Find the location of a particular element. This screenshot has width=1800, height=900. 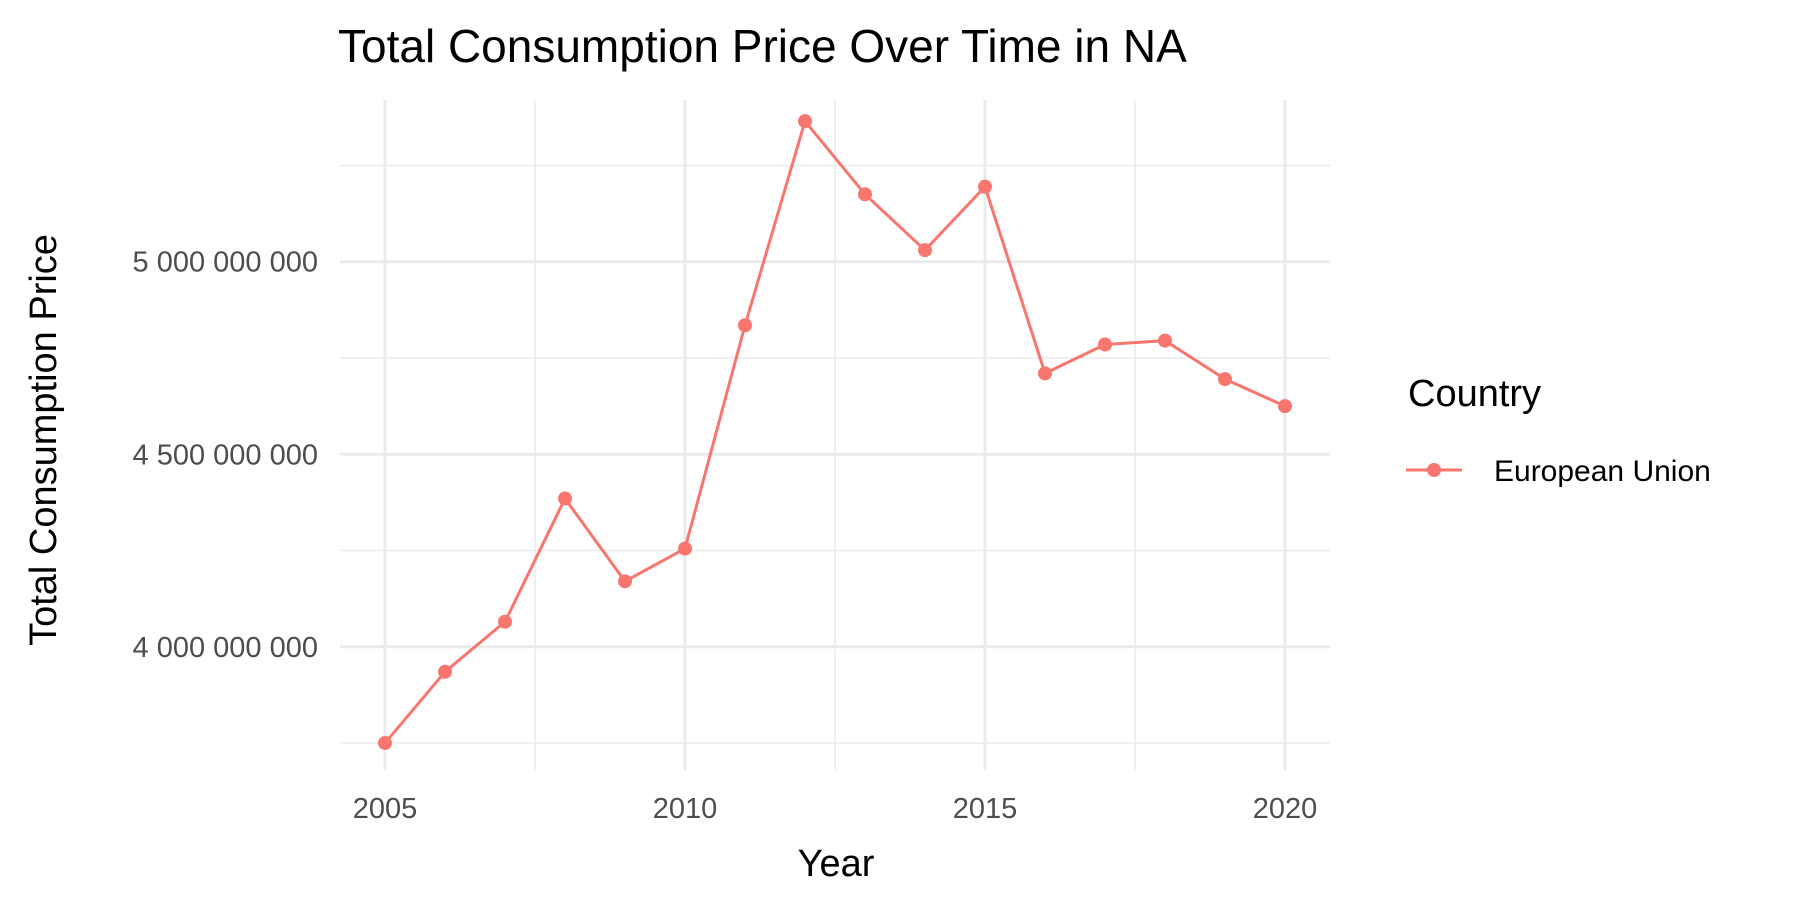

x-tick-label: 2005 is located at coordinates (385, 809).